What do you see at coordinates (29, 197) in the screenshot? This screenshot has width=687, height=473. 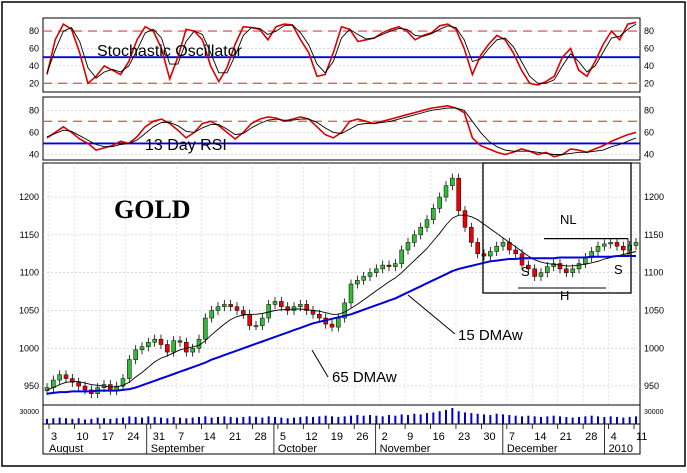 I see `price-tick-left: 1200` at bounding box center [29, 197].